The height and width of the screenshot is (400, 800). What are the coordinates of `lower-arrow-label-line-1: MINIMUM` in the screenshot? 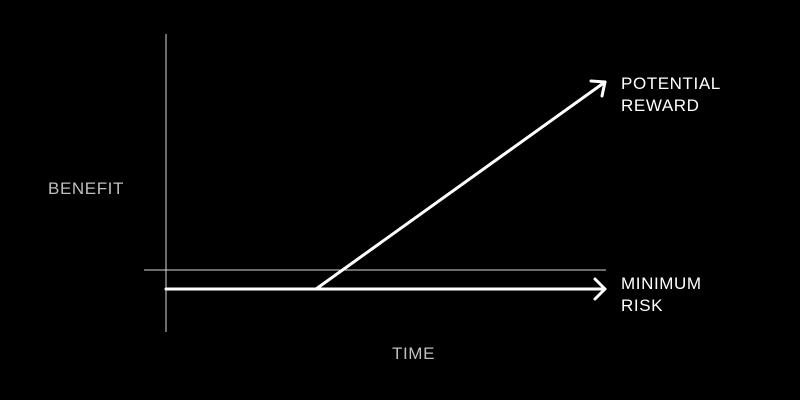 It's located at (661, 283).